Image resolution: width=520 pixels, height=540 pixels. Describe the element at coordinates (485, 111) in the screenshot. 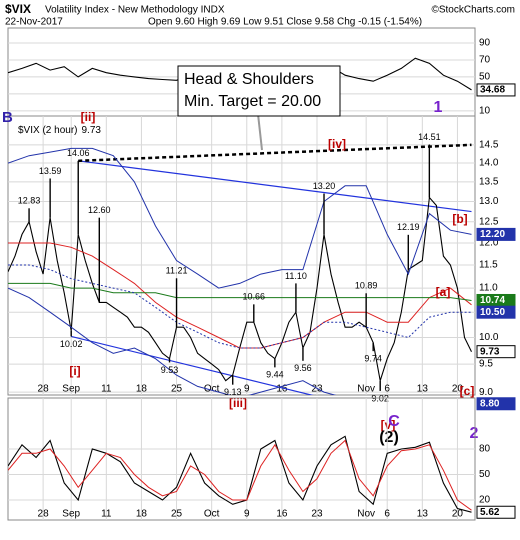

I see `y-tick-label: 10` at that location.